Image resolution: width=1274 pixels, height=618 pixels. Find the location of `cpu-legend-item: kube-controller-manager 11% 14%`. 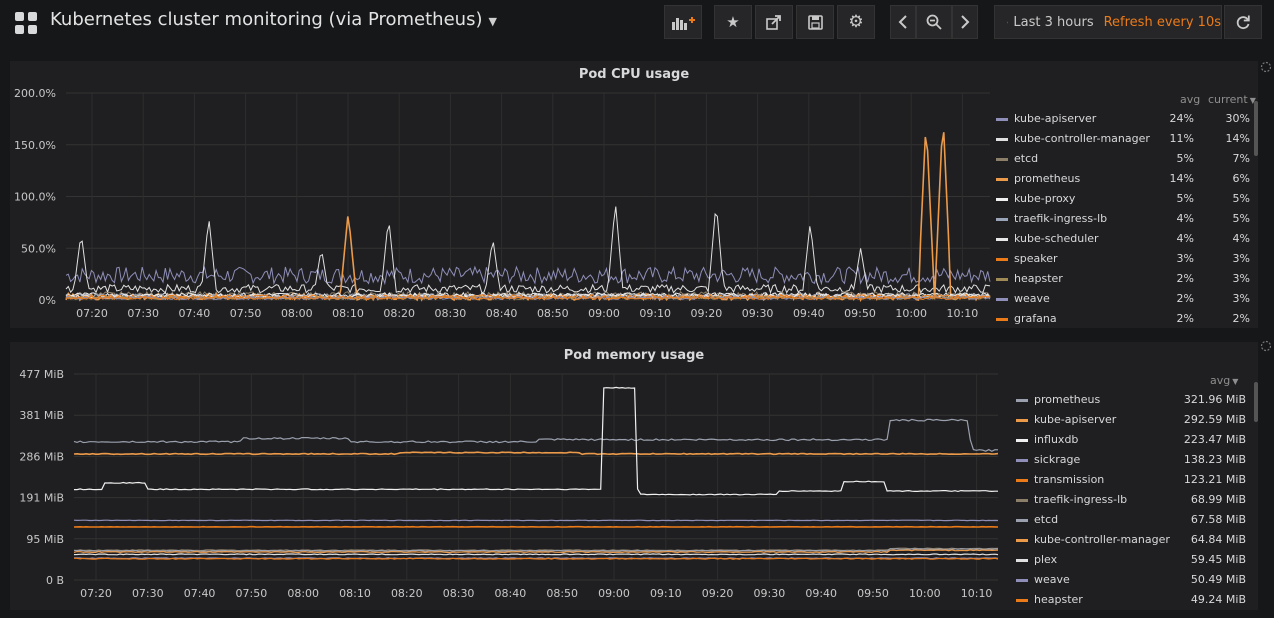

cpu-legend-item: kube-controller-manager 11% 14% is located at coordinates (1125, 139).